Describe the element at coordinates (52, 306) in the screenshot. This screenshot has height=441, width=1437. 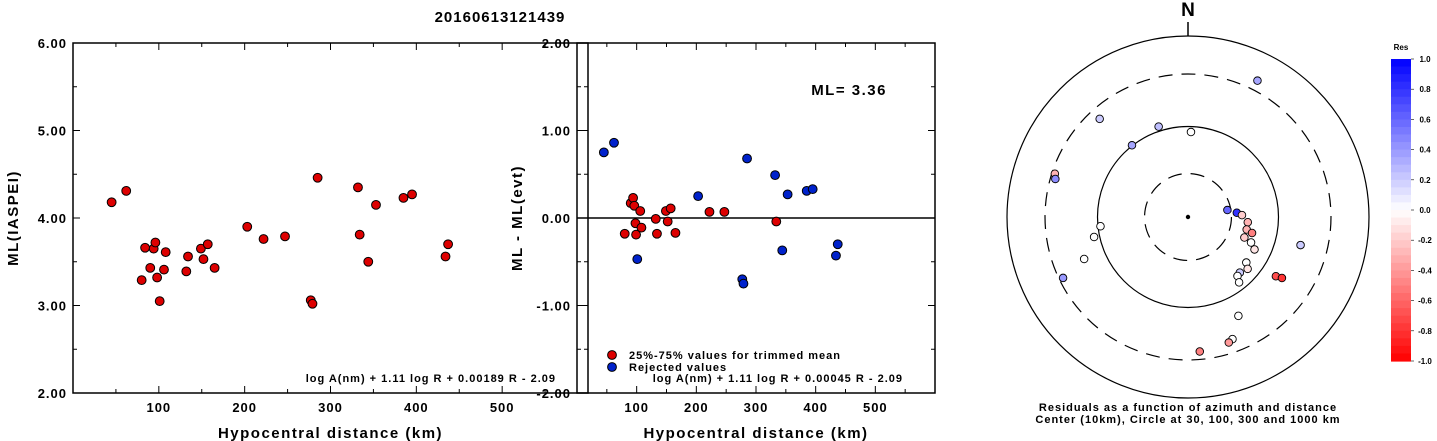
I see `y-tick-label: 3.00` at that location.